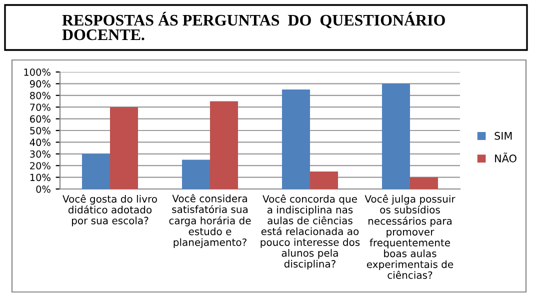 The image size is (533, 298). I want to click on x-tick-label: Você gosta do livro didático adotado por sua escola?, so click(109, 210).